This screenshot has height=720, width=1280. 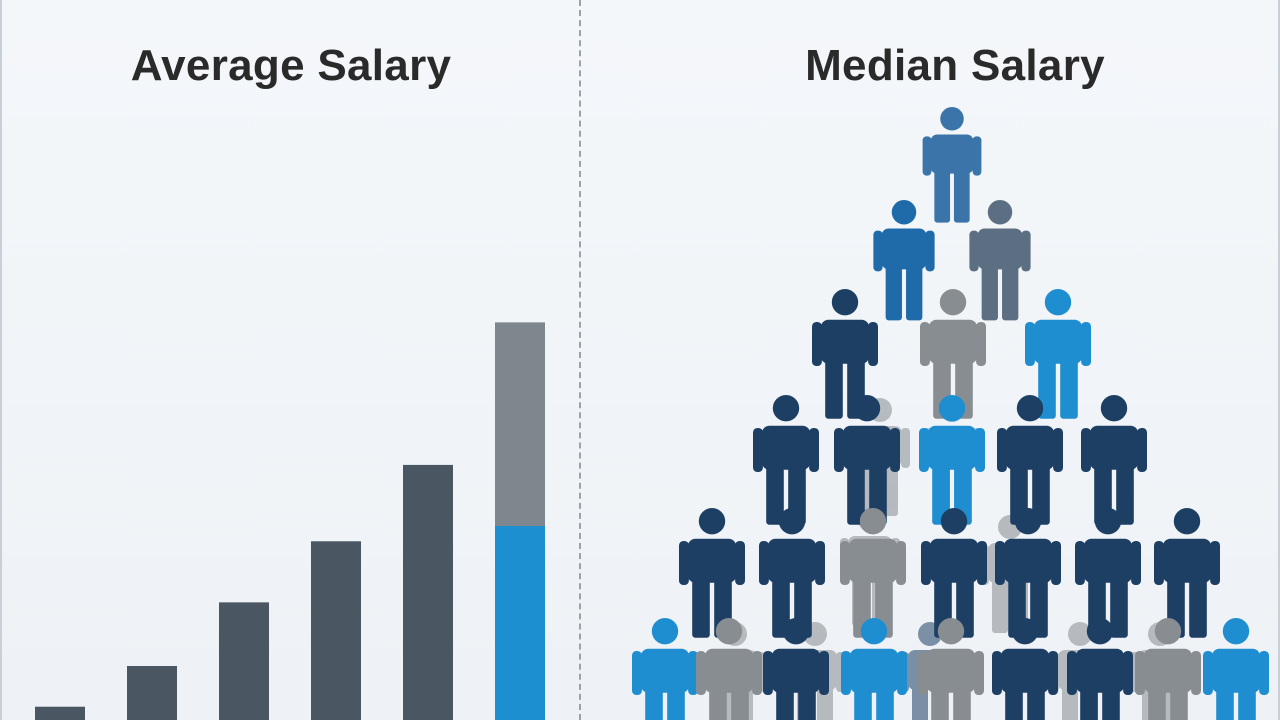 What do you see at coordinates (1279, 360) in the screenshot?
I see `right-edge-line` at bounding box center [1279, 360].